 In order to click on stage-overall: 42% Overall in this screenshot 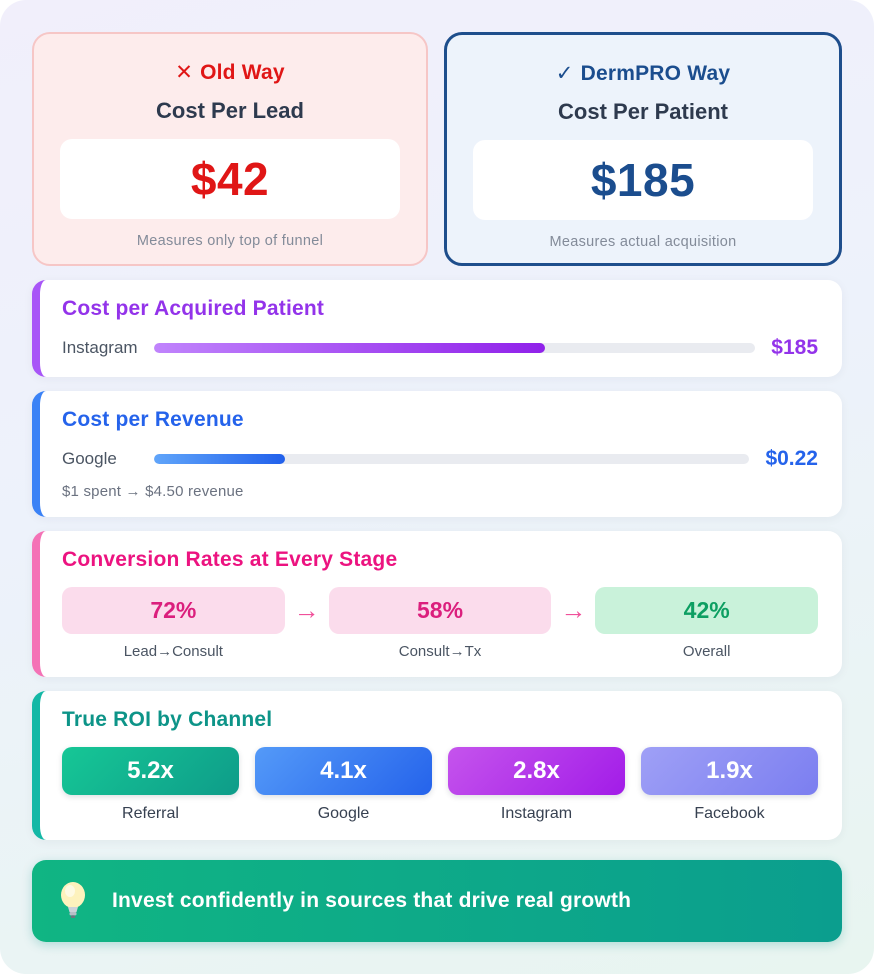, I will do `click(707, 624)`.